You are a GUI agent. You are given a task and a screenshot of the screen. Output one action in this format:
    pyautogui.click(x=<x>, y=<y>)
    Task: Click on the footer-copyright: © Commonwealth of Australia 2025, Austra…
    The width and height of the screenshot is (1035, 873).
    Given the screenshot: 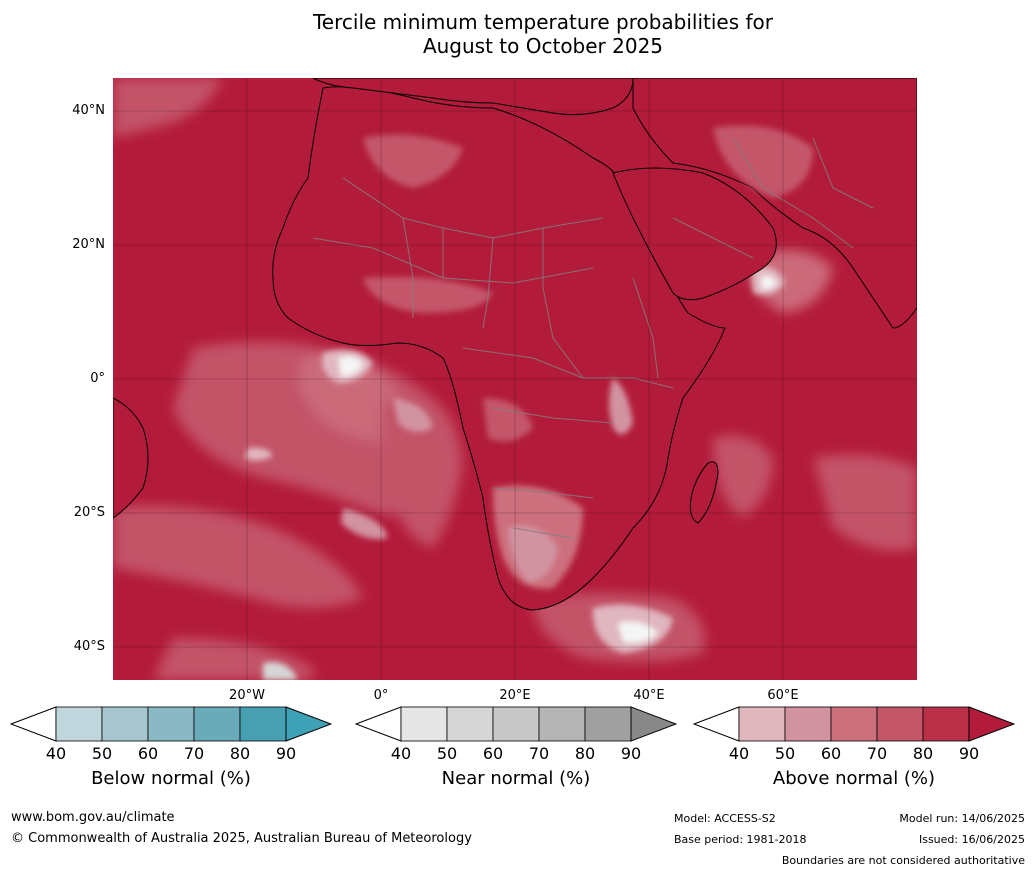 What is the action you would take?
    pyautogui.click(x=241, y=838)
    